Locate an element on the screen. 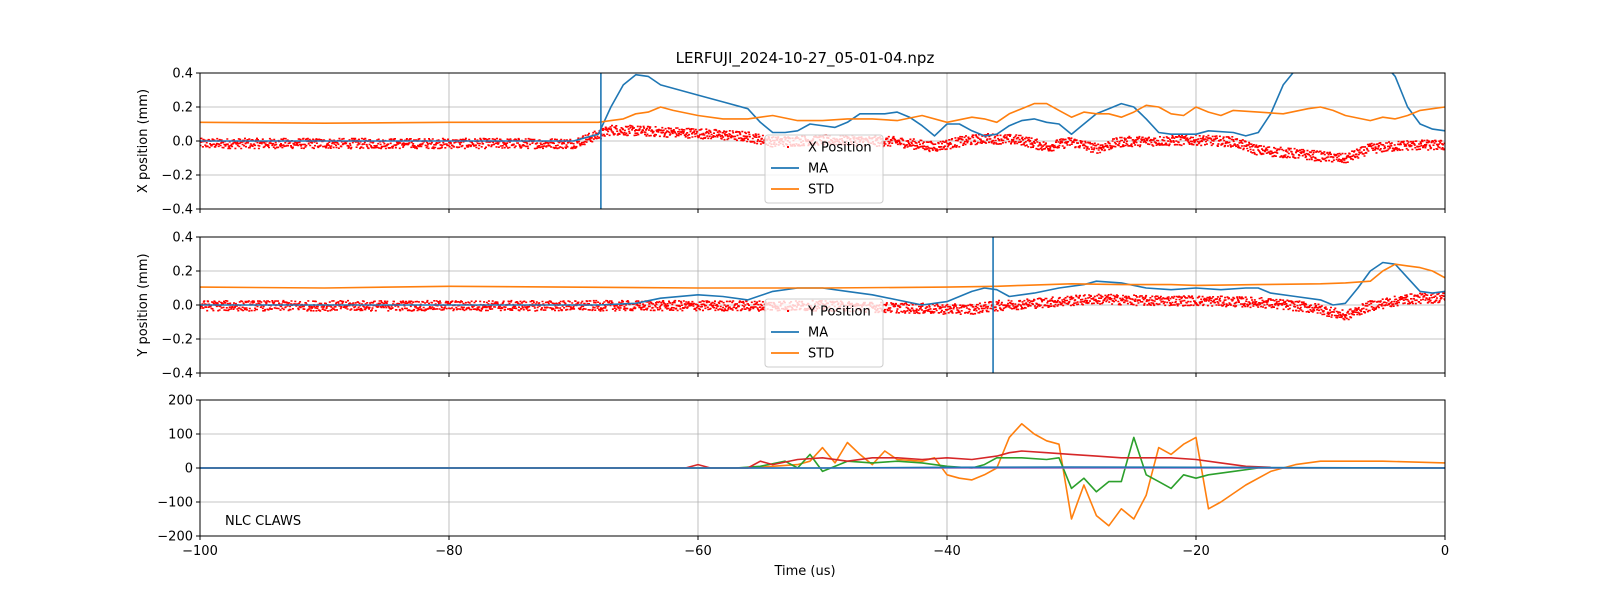 Image resolution: width=1600 pixels, height=600 pixels. legend: Y Position MA STD is located at coordinates (824, 333).